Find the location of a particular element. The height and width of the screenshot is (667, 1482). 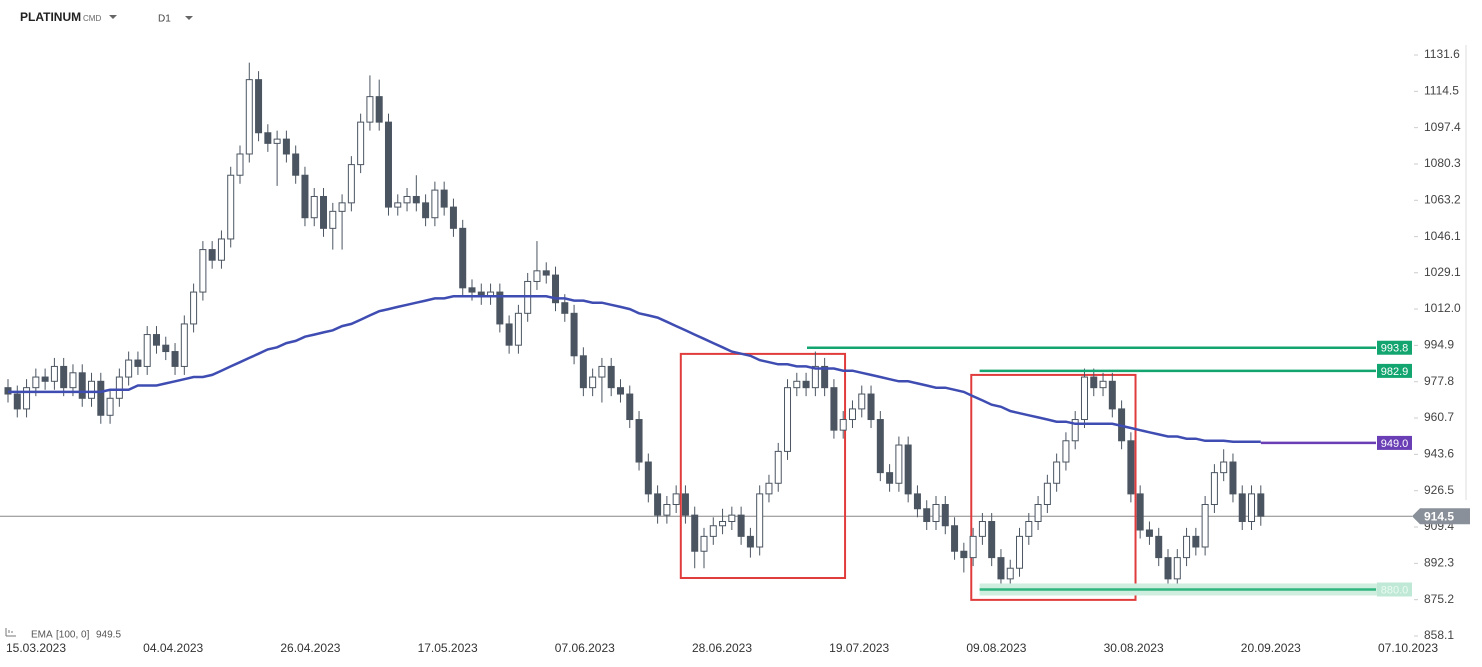

x-tick-label: 26.04.2023 is located at coordinates (310, 648).